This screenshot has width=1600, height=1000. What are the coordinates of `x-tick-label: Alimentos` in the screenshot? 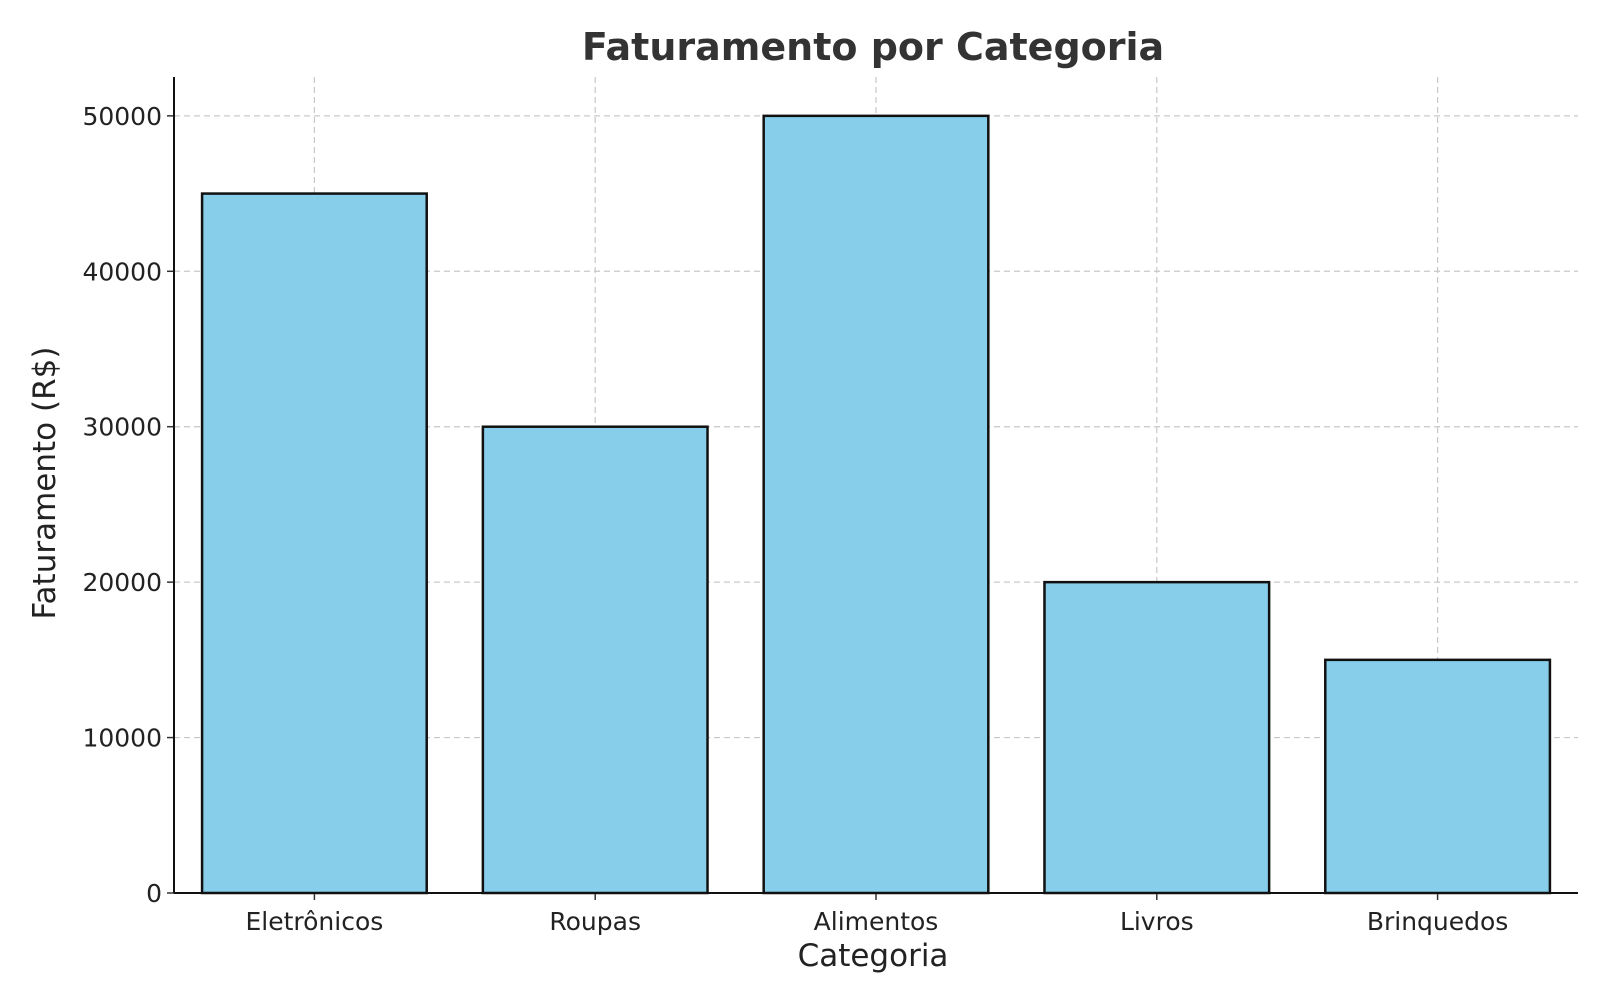 It's located at (876, 921).